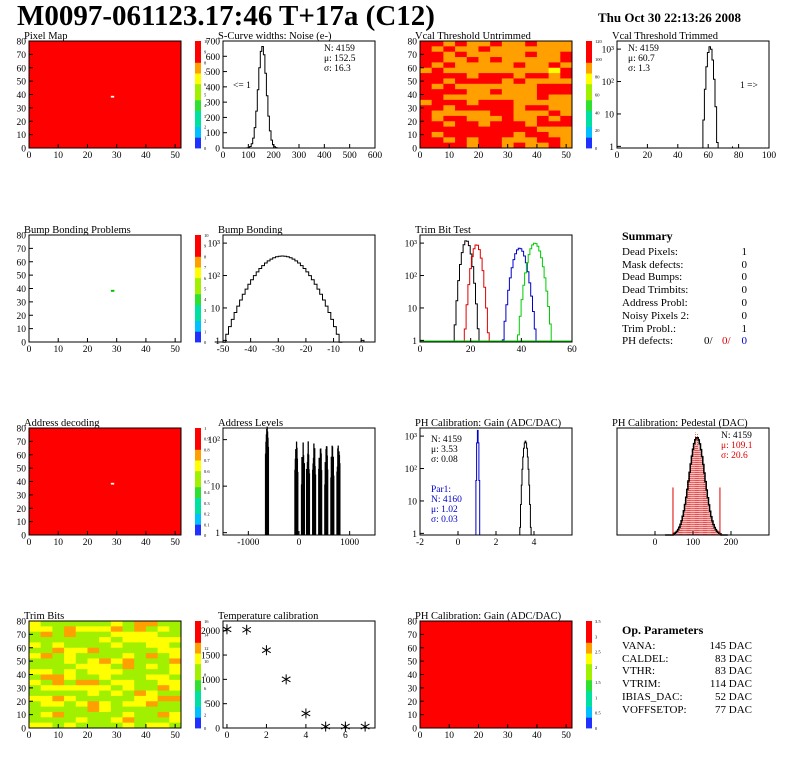  I want to click on palette-label: 16, so click(206, 621).